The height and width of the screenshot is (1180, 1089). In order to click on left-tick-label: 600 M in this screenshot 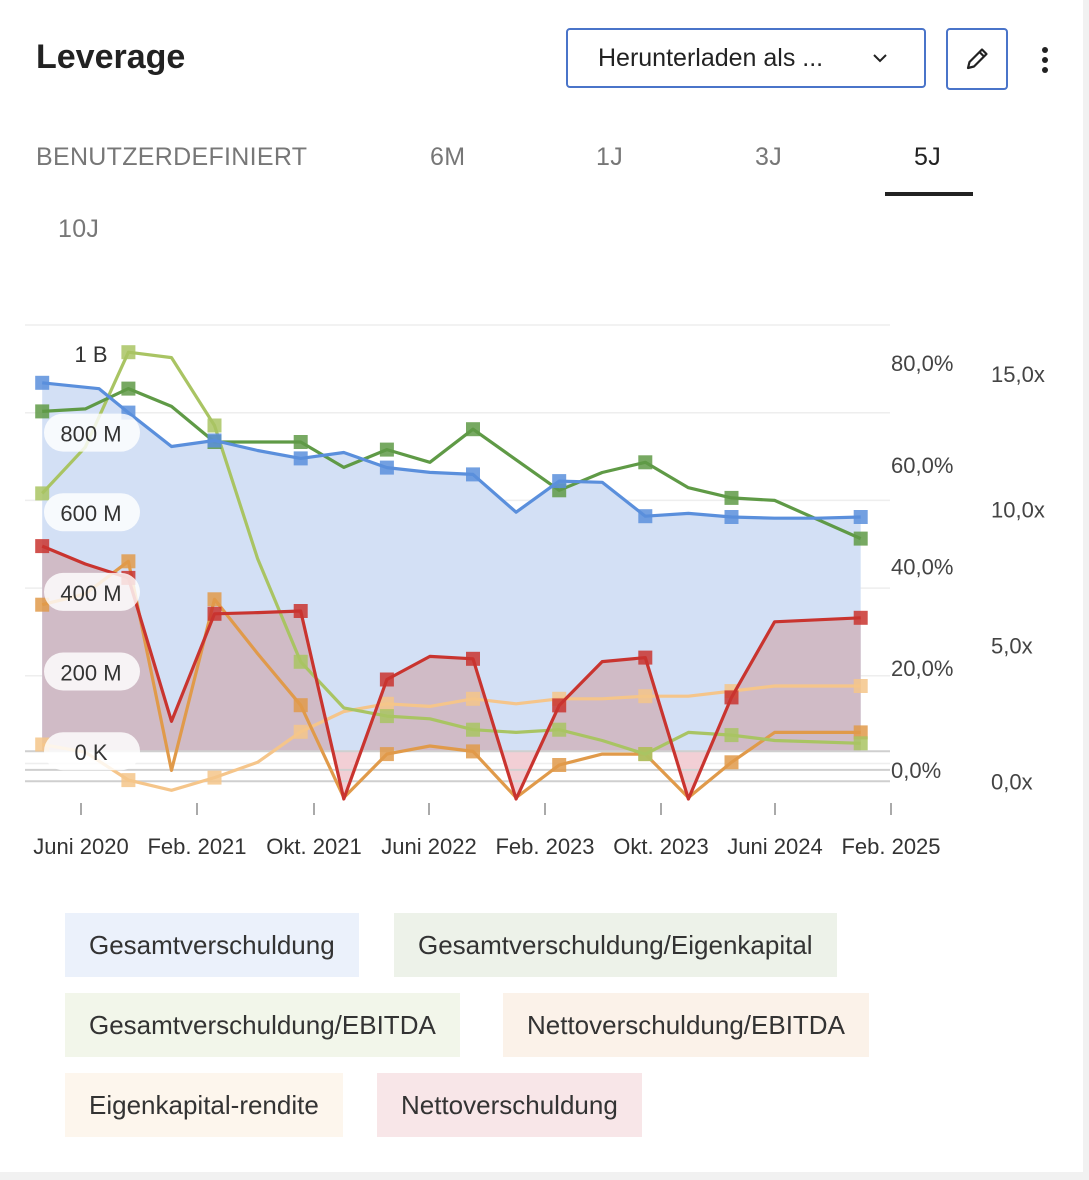, I will do `click(90, 513)`.